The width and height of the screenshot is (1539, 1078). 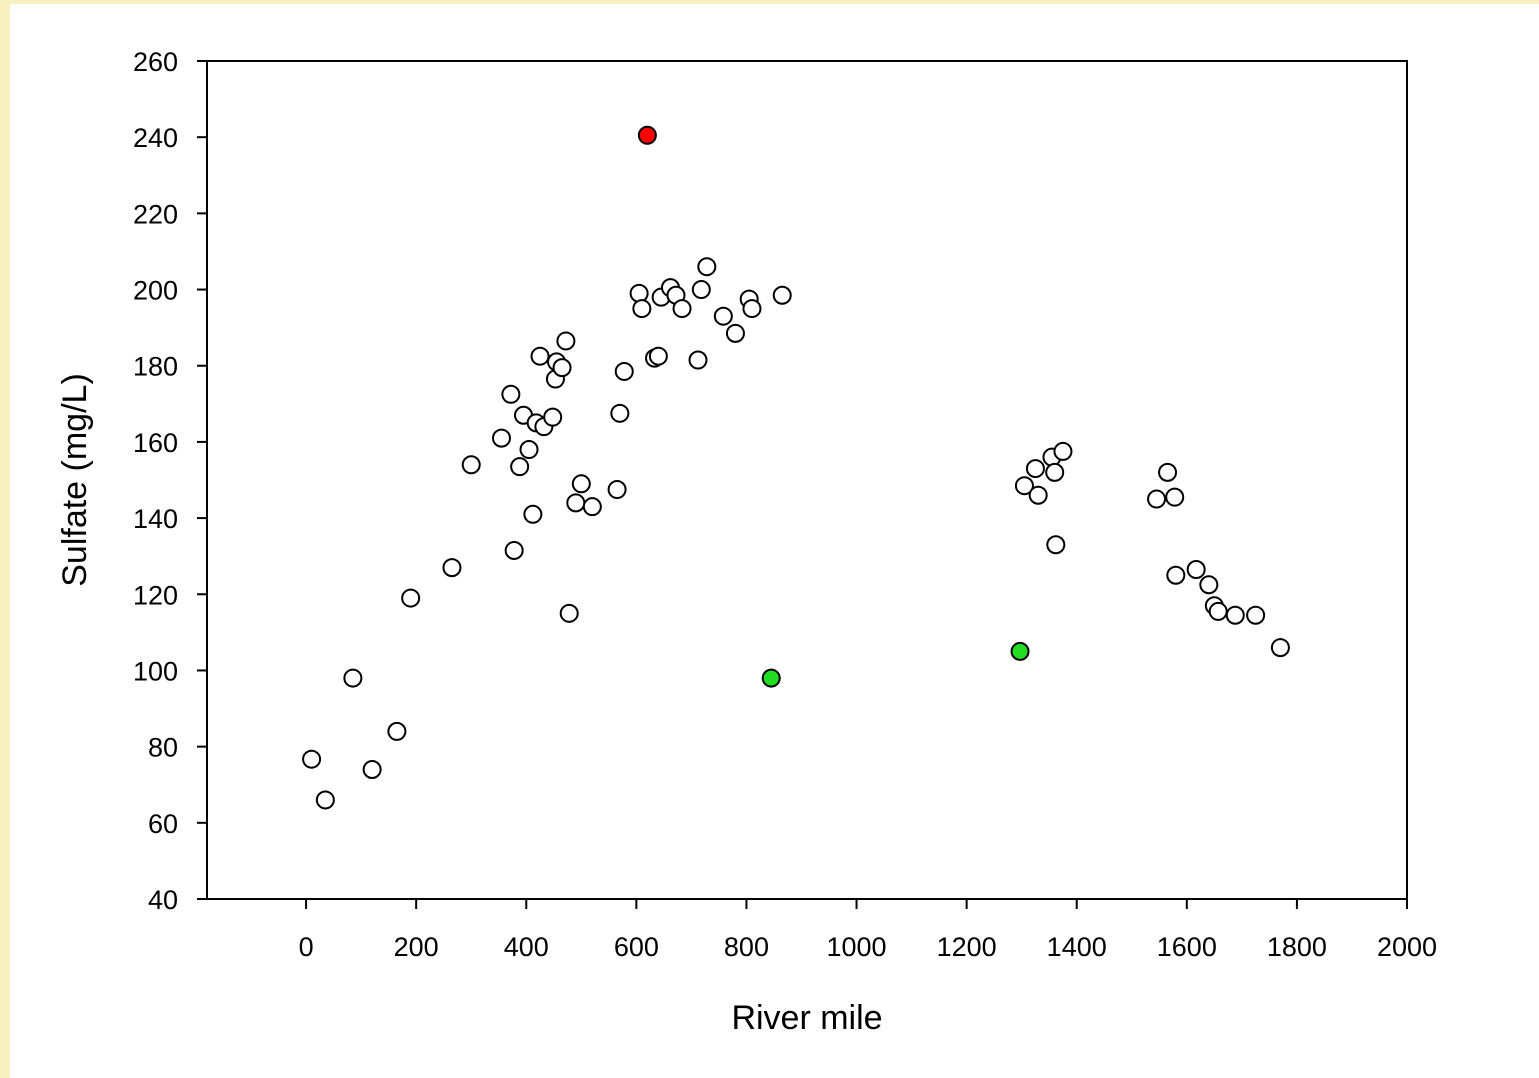 What do you see at coordinates (163, 824) in the screenshot?
I see `y-tick-label: 60` at bounding box center [163, 824].